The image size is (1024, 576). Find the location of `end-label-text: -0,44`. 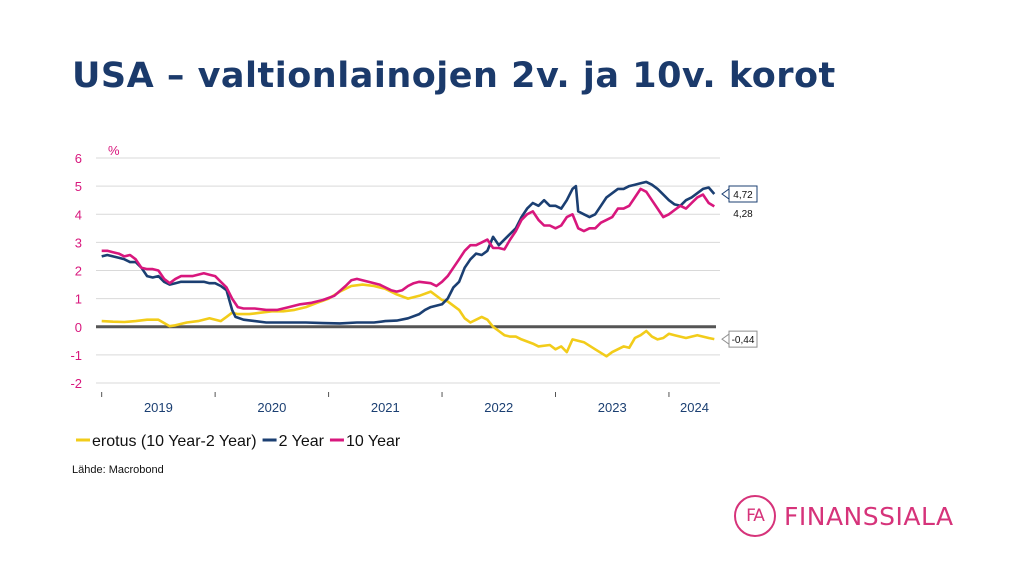

end-label-text: -0,44 is located at coordinates (743, 340).